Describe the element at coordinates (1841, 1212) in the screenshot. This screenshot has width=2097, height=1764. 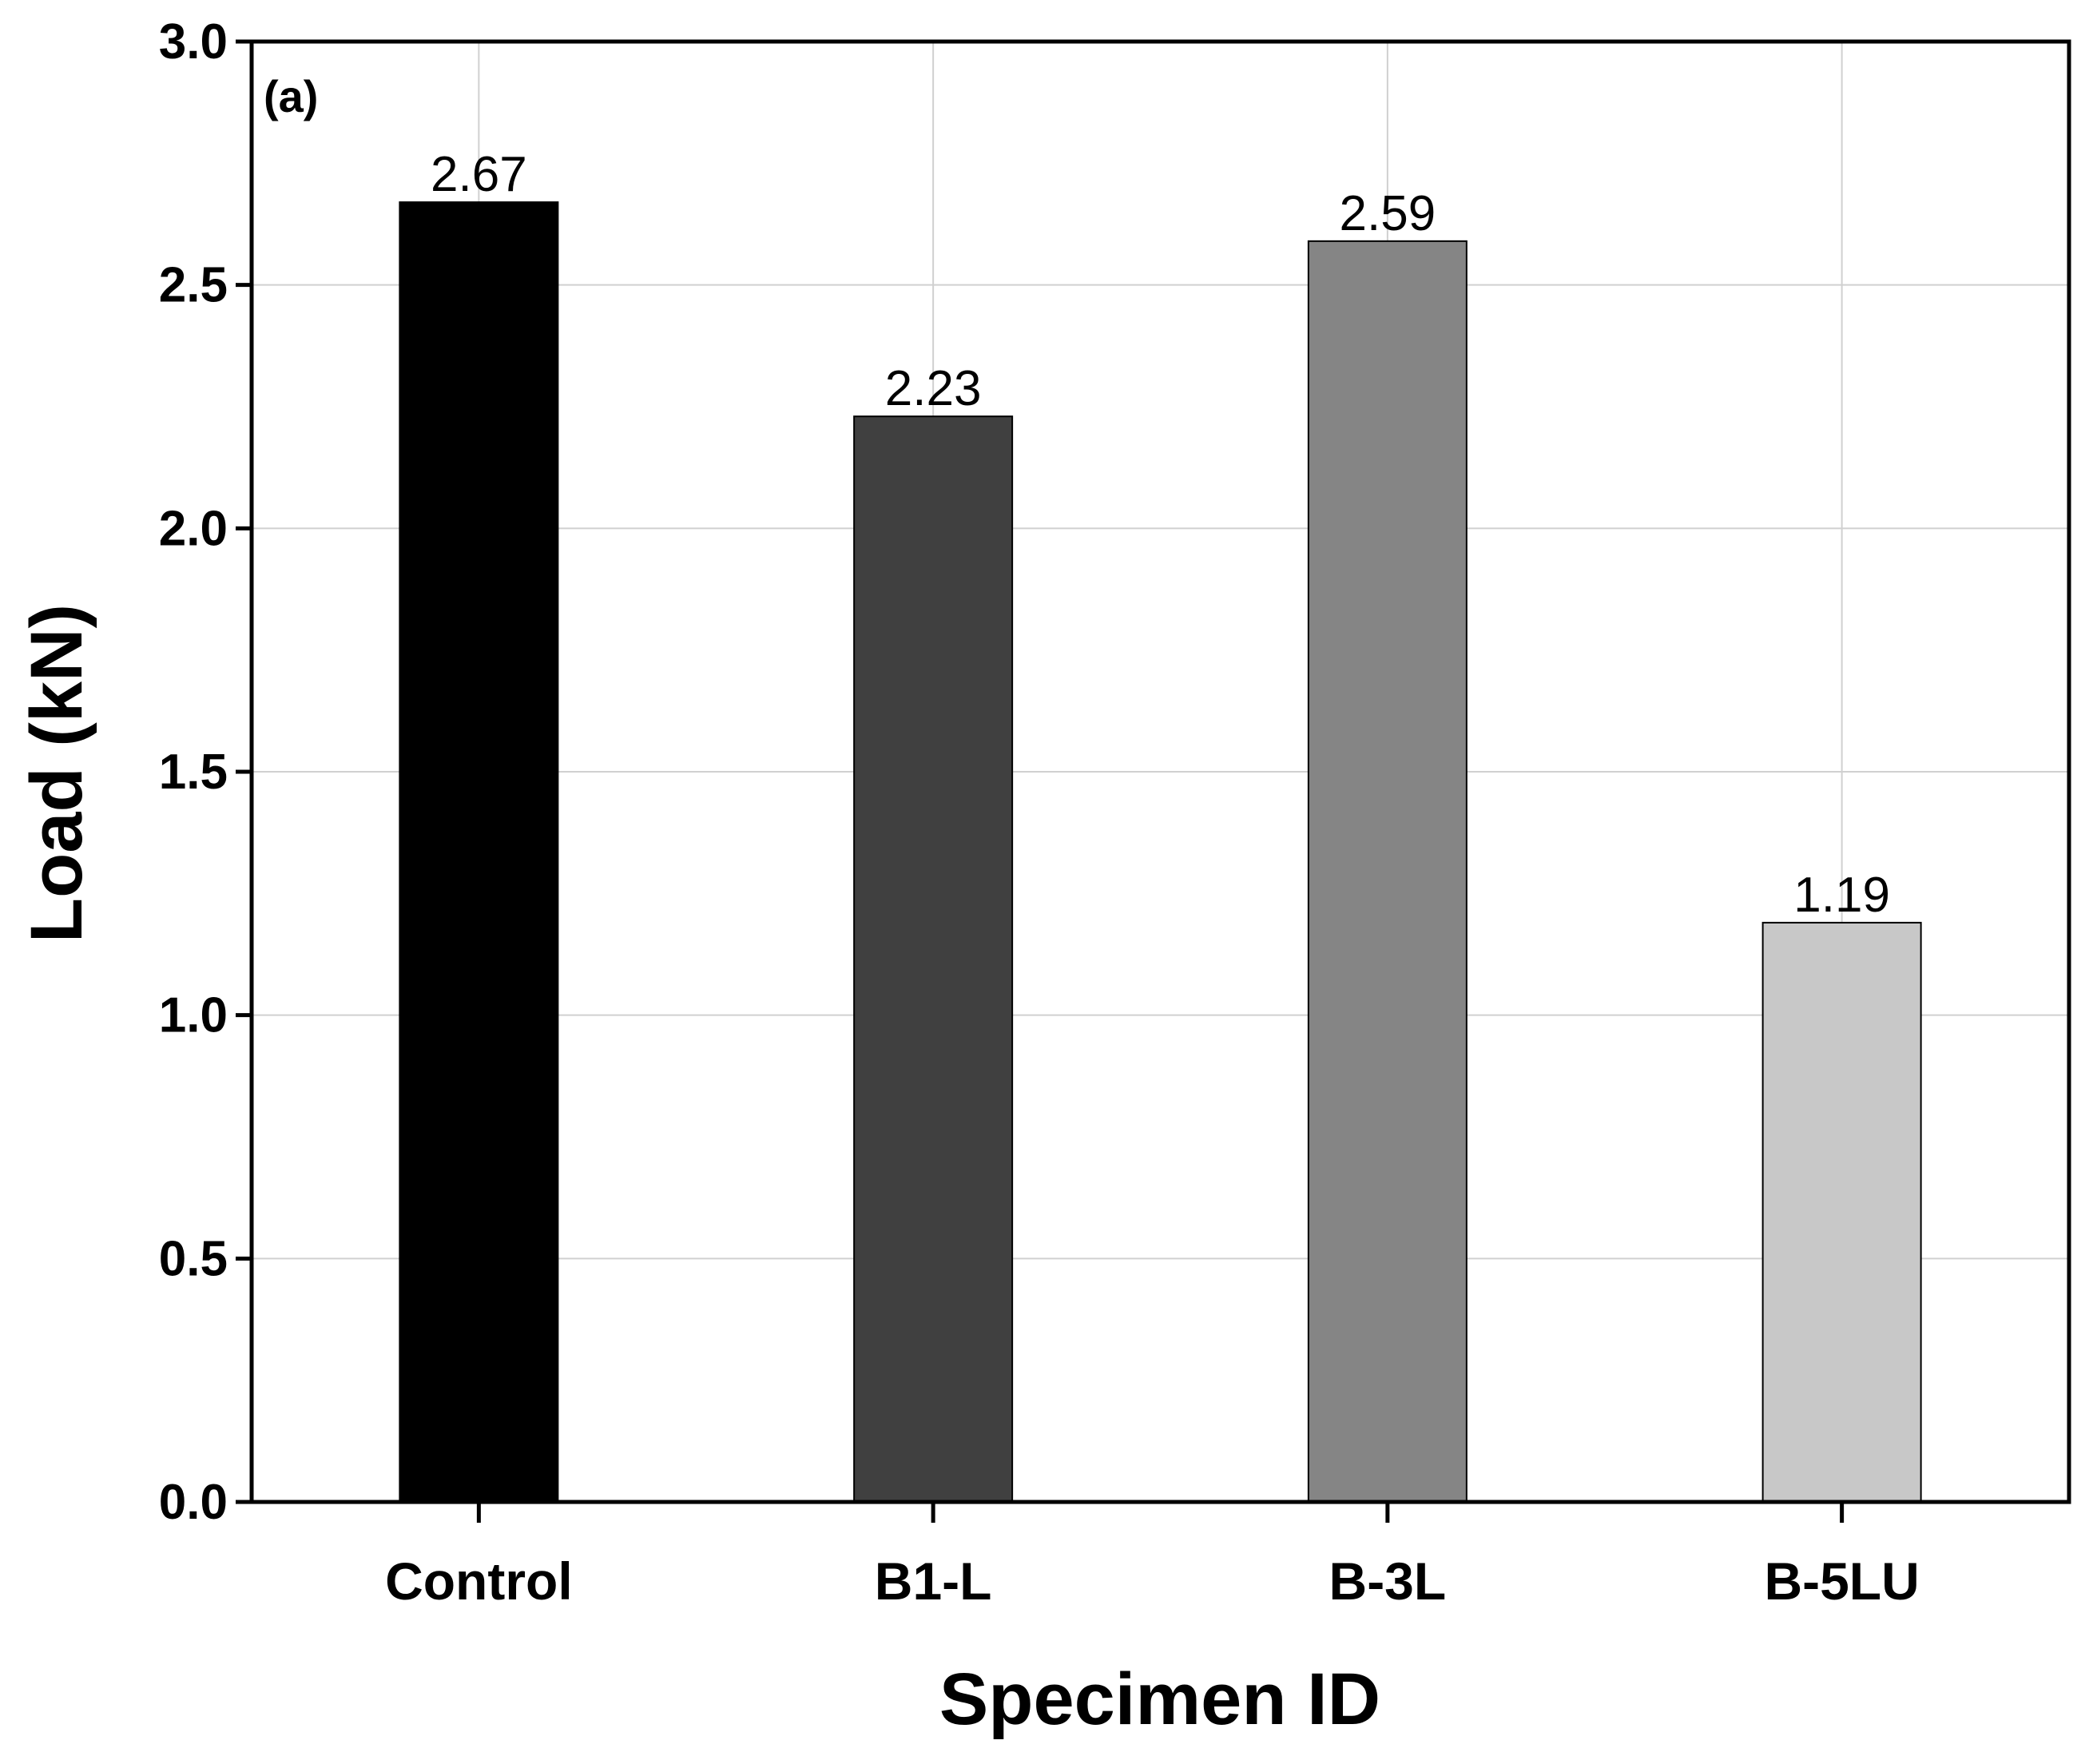
I see `bar-b-5lu` at that location.